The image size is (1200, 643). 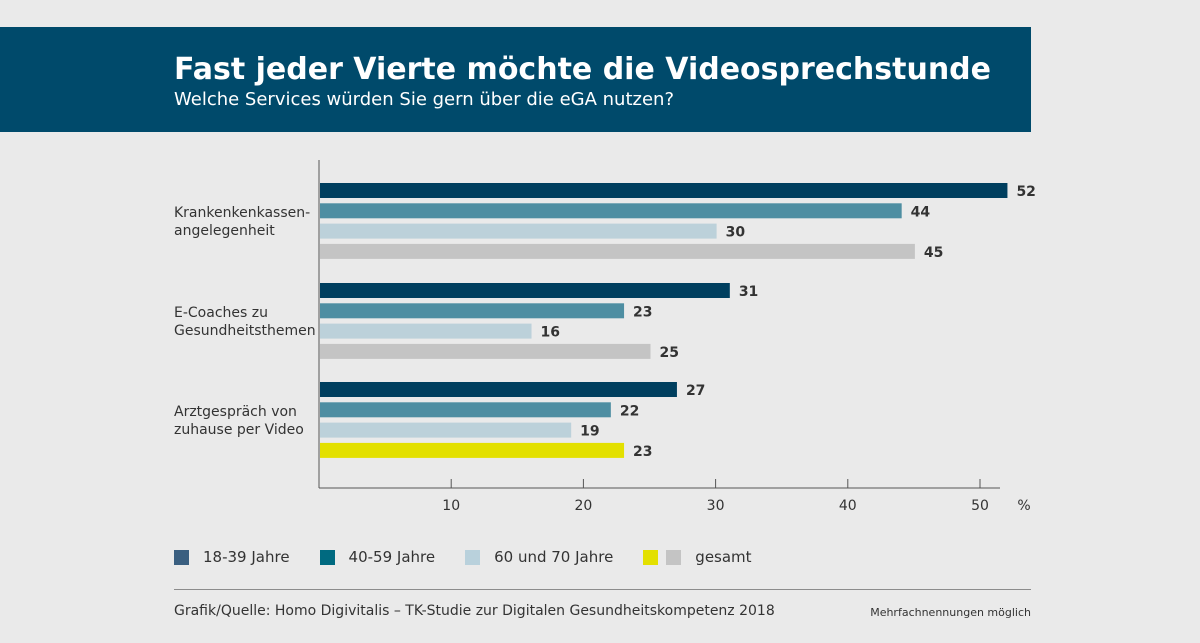 What do you see at coordinates (723, 557) in the screenshot?
I see `legend-label-gesamt: gesamt` at bounding box center [723, 557].